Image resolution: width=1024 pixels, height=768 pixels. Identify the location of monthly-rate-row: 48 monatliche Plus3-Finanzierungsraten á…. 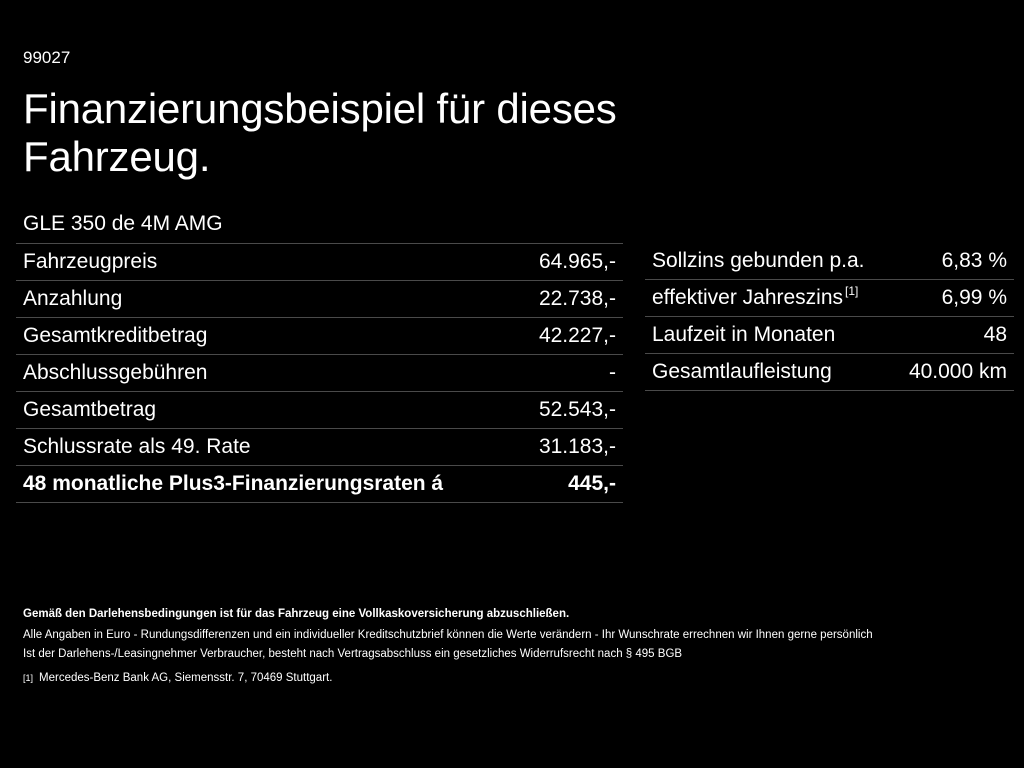
(319, 484).